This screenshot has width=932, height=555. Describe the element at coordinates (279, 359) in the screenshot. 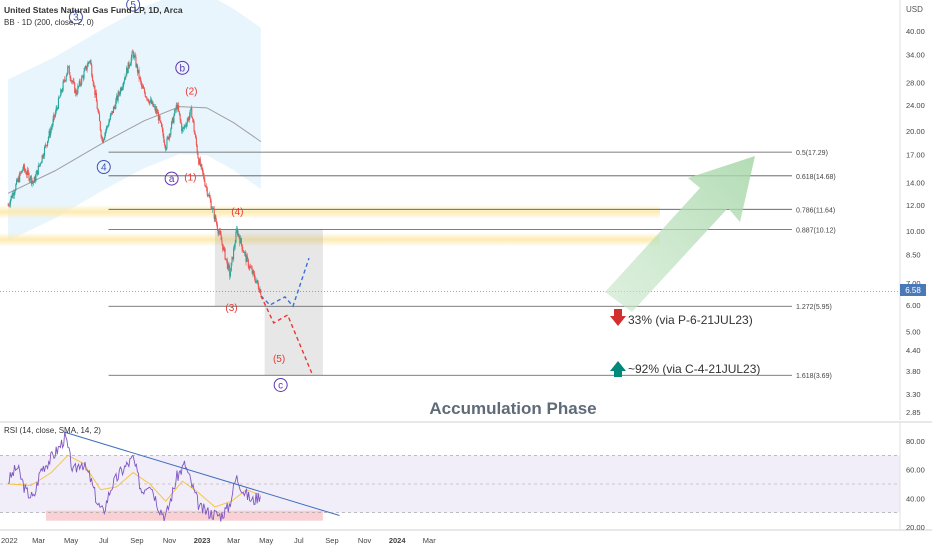

I see `wave-label-red: (5)` at that location.